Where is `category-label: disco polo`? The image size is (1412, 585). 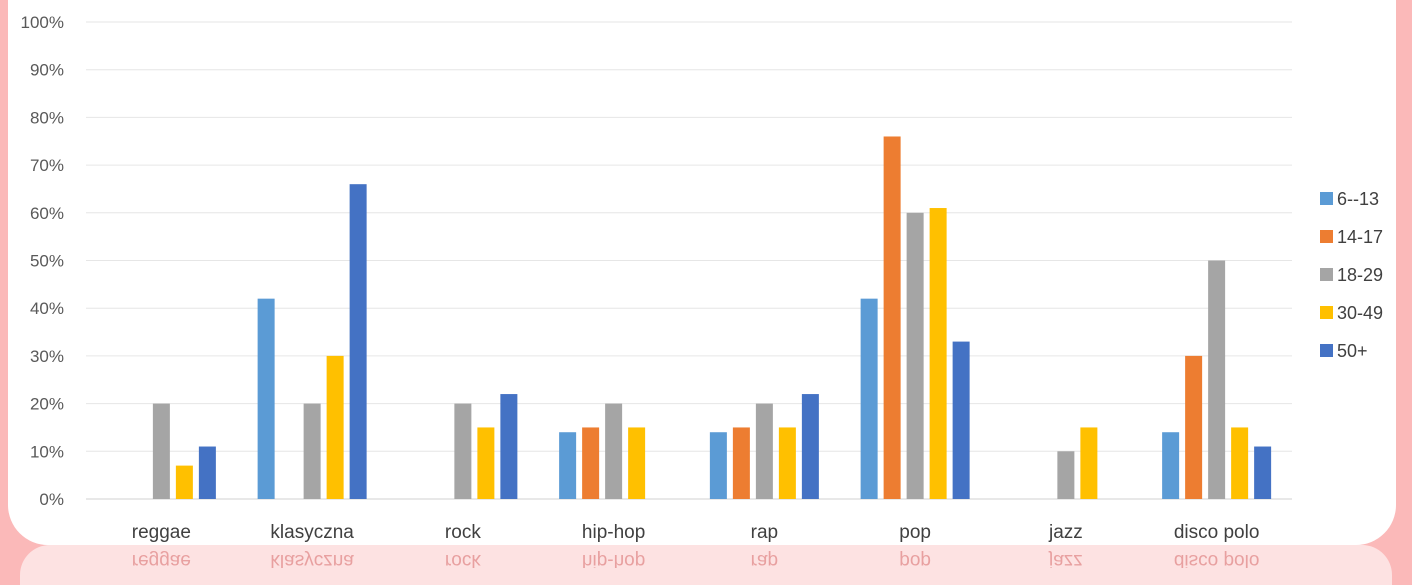 category-label: disco polo is located at coordinates (1217, 532).